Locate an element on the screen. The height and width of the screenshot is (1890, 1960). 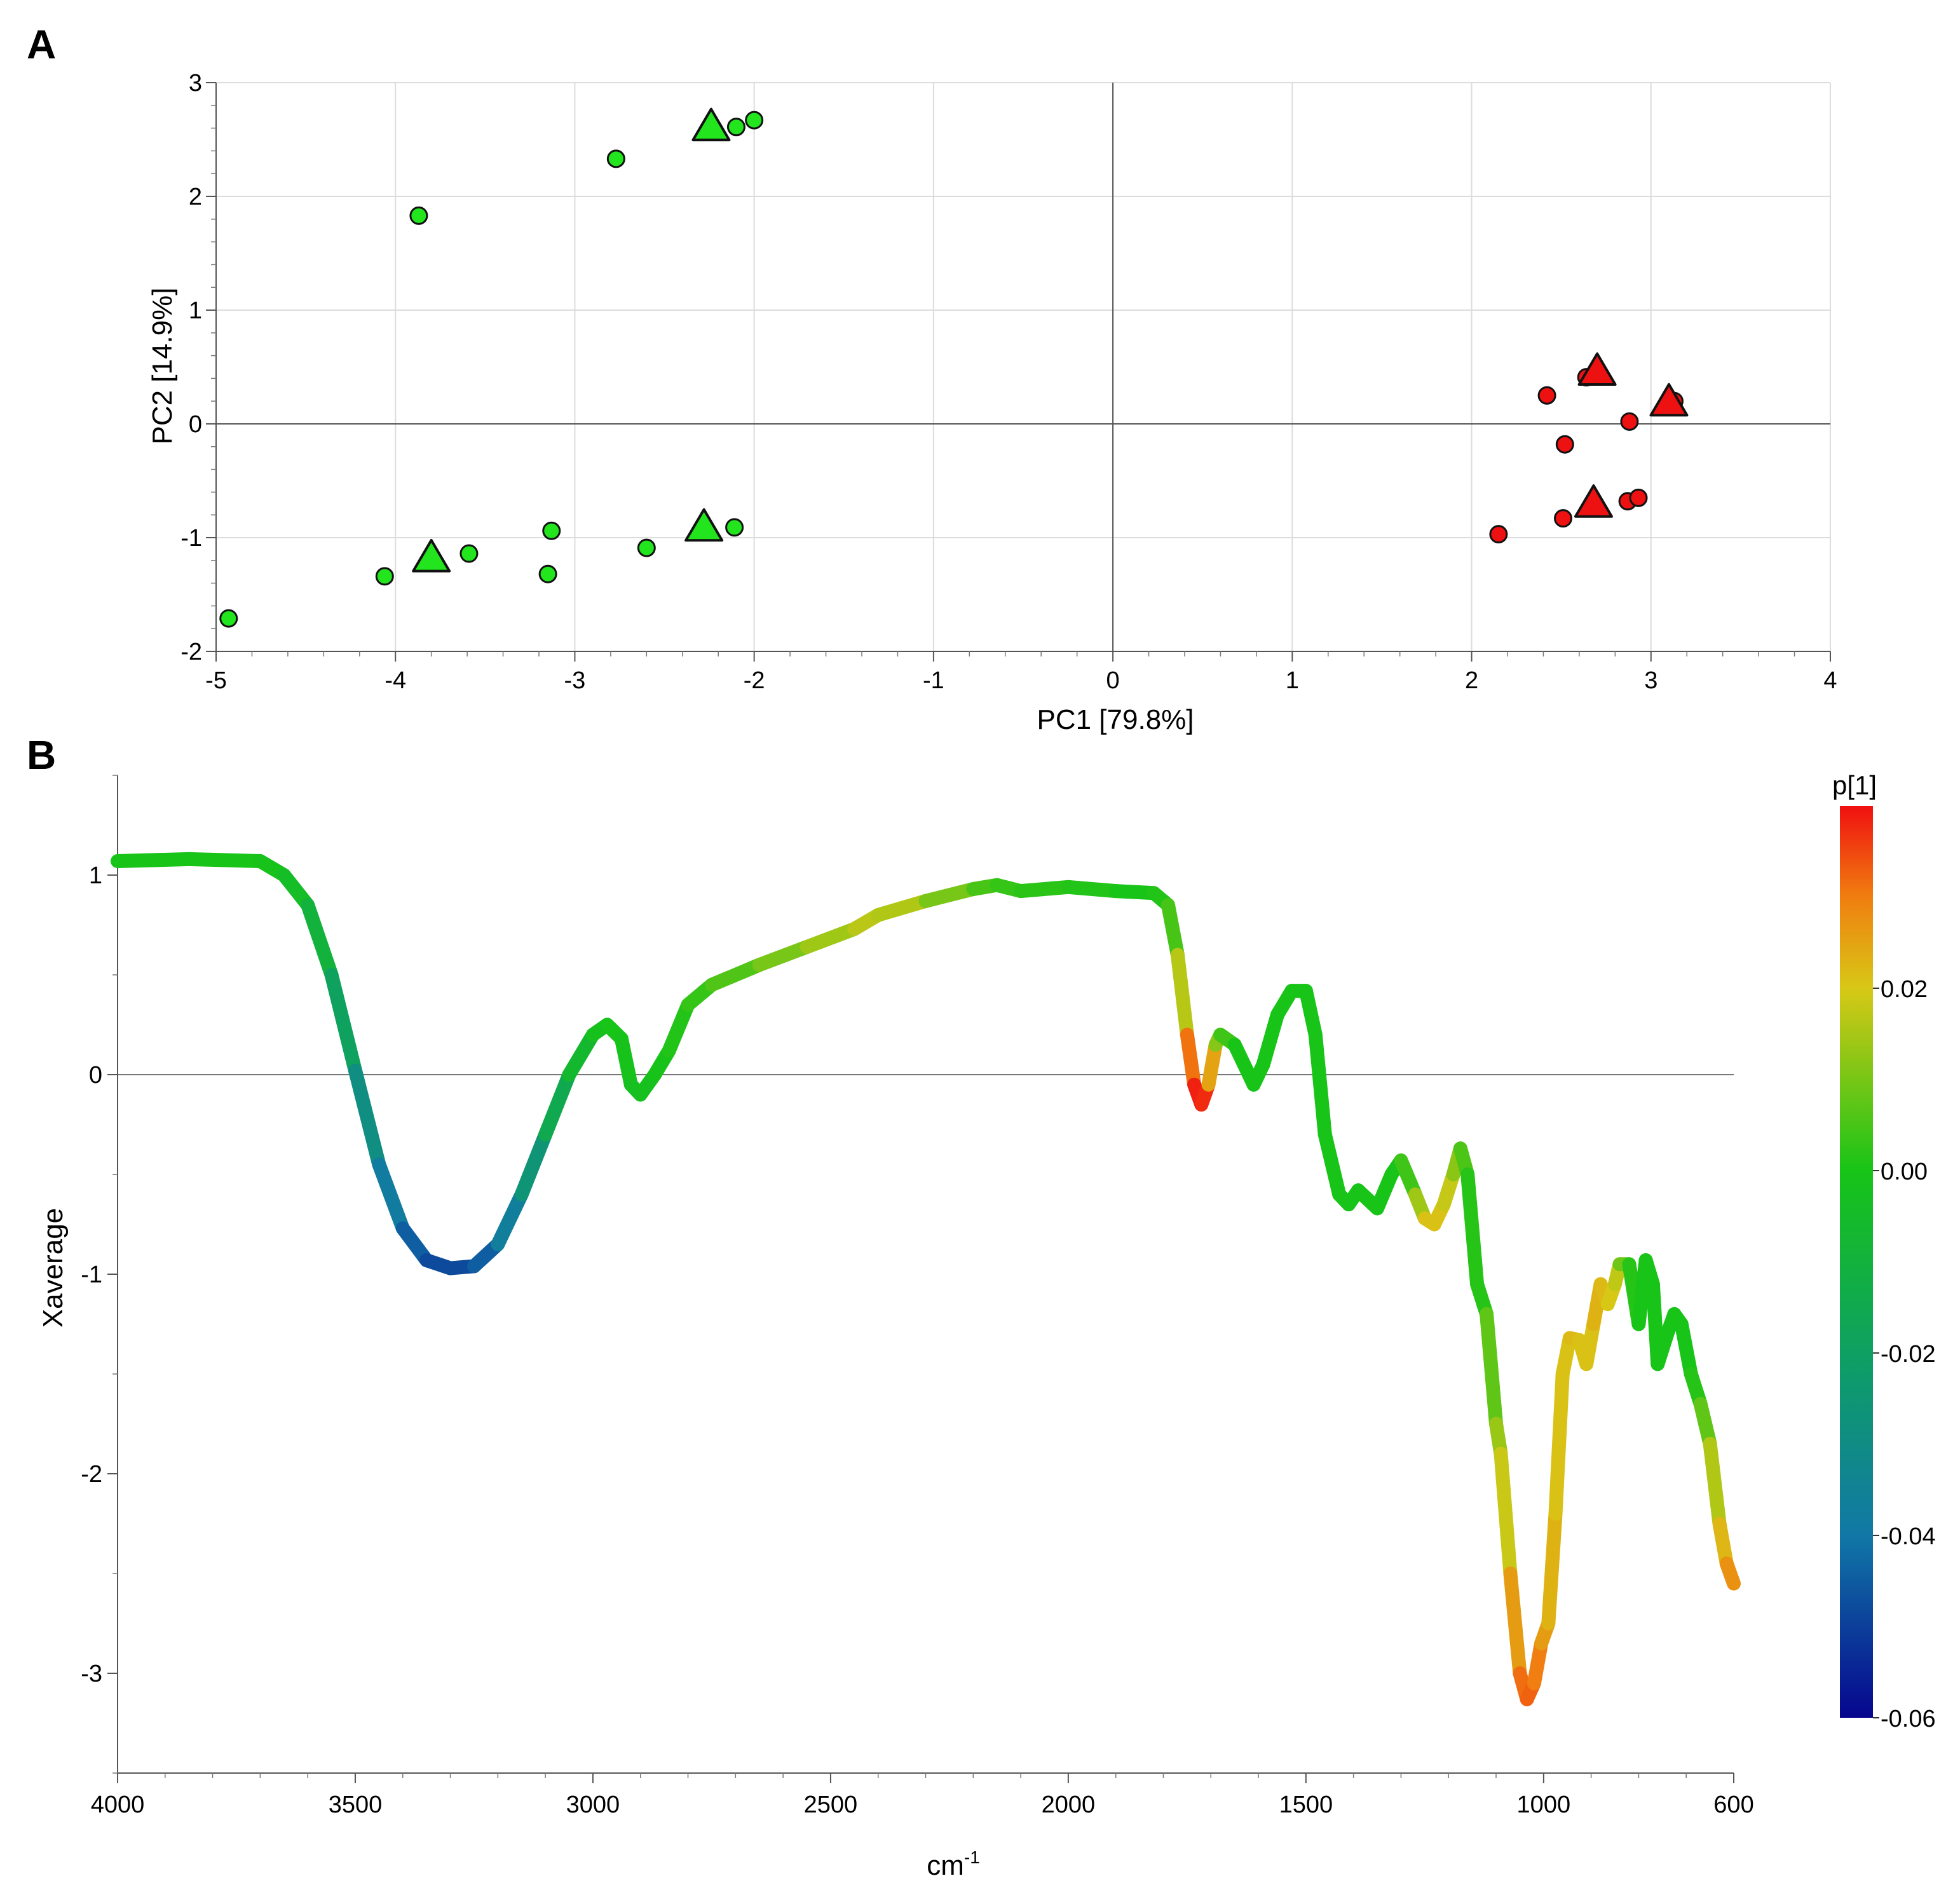
tick-label-x: 1 is located at coordinates (1292, 680).